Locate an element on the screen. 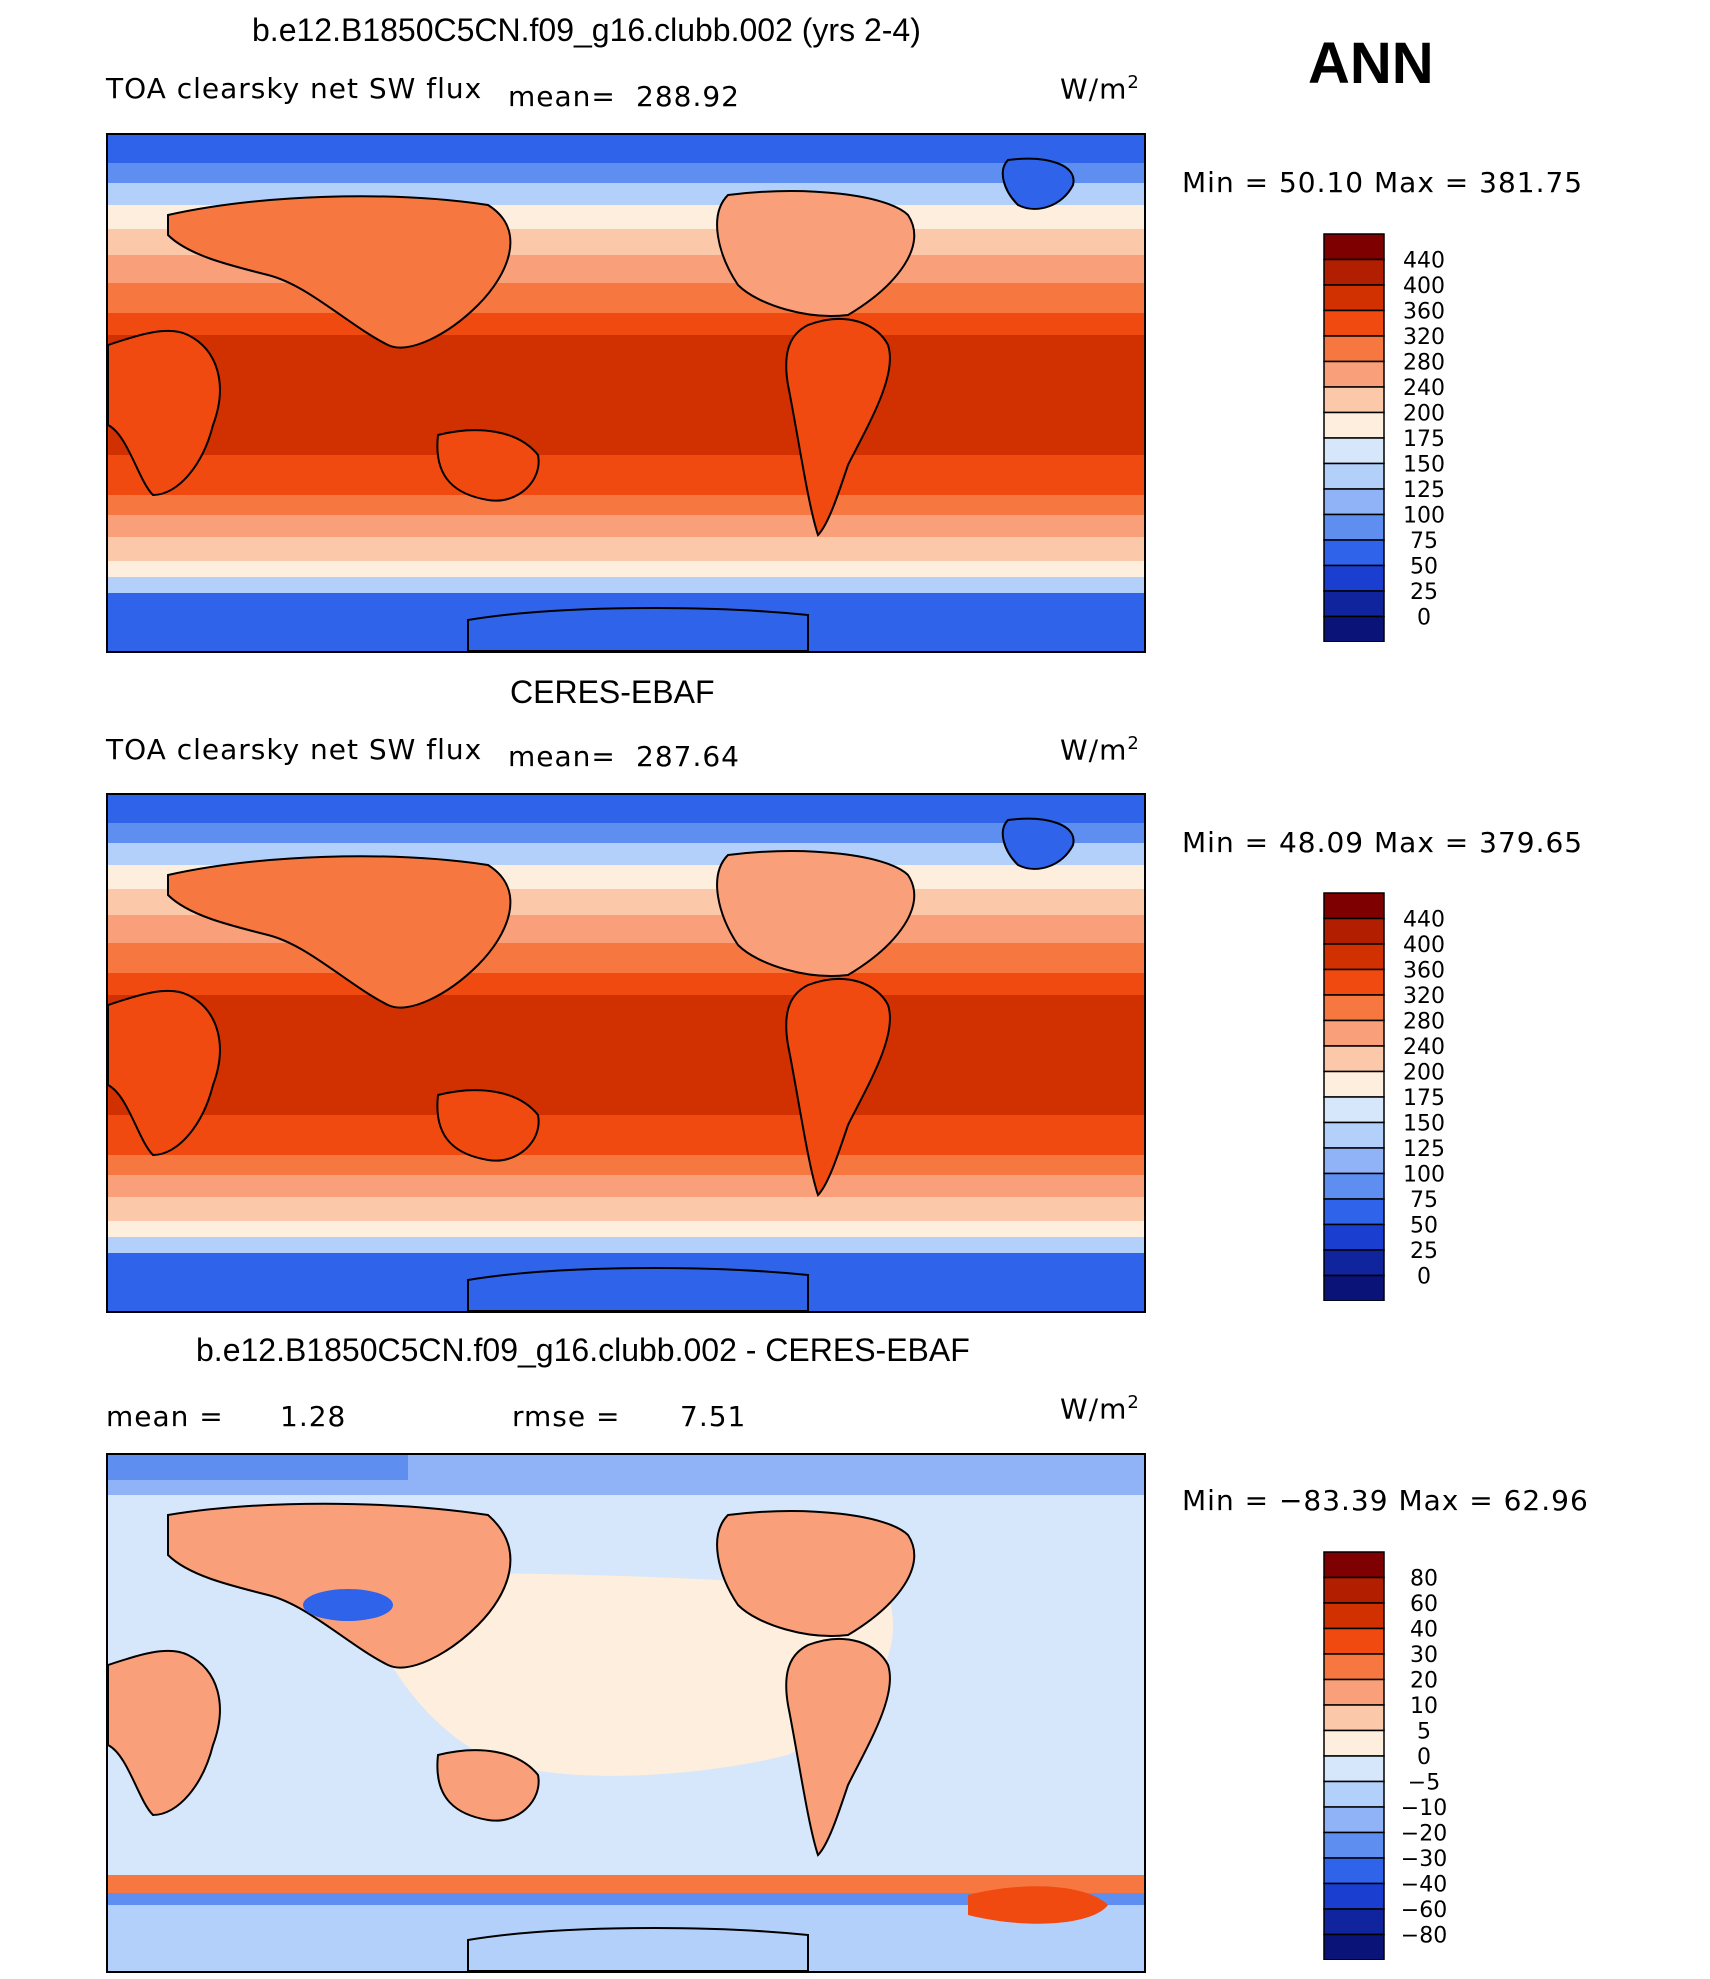  panel2-mean-label: mean= is located at coordinates (562, 756).